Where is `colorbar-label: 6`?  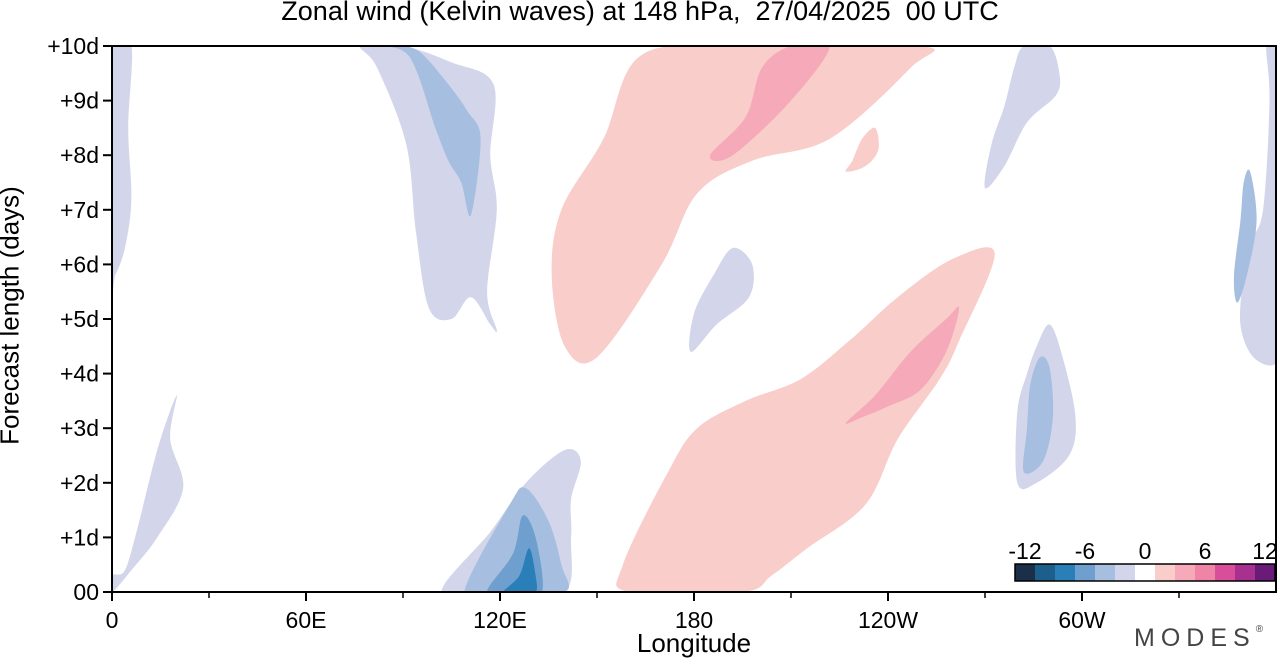 colorbar-label: 6 is located at coordinates (1205, 551).